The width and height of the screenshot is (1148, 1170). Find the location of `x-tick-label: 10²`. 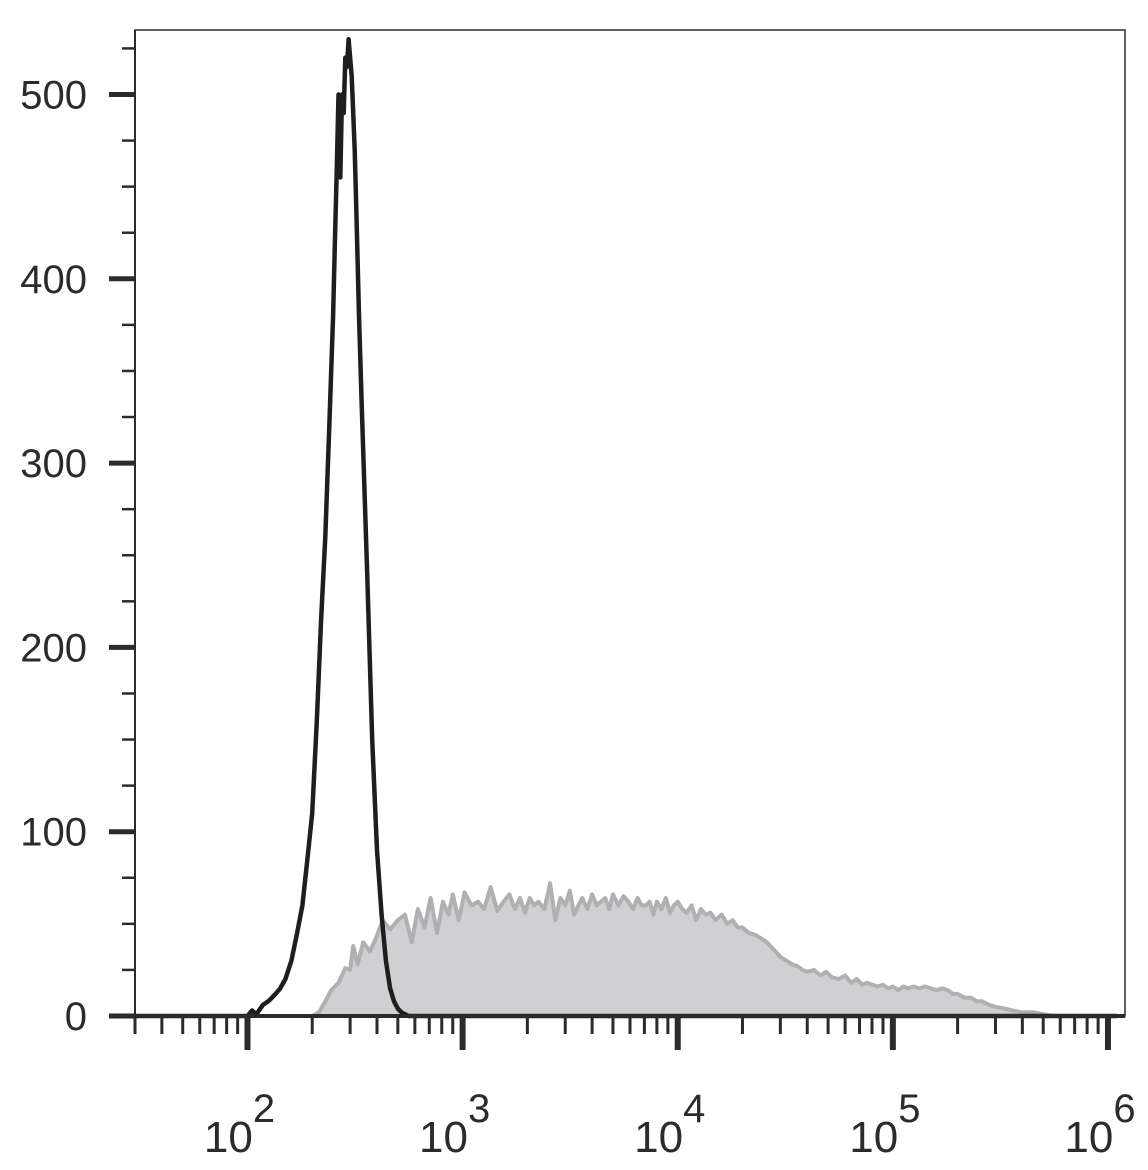

x-tick-label: 10² is located at coordinates (239, 1124).